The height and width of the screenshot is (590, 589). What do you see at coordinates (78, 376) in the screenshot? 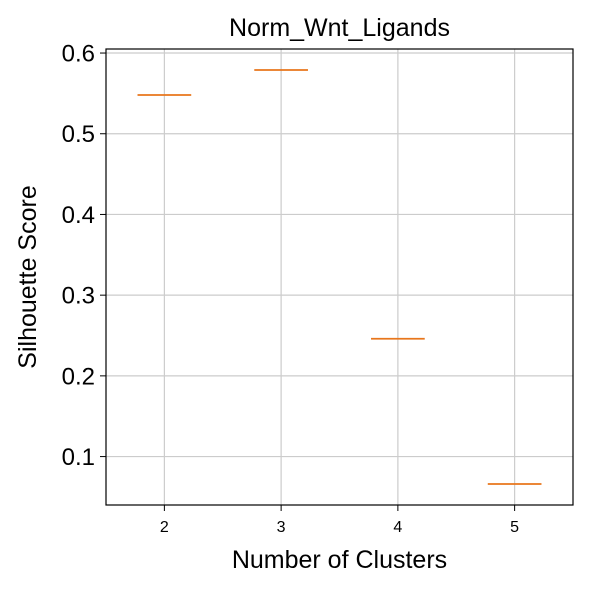
I see `y-tick-label: 0.2` at bounding box center [78, 376].